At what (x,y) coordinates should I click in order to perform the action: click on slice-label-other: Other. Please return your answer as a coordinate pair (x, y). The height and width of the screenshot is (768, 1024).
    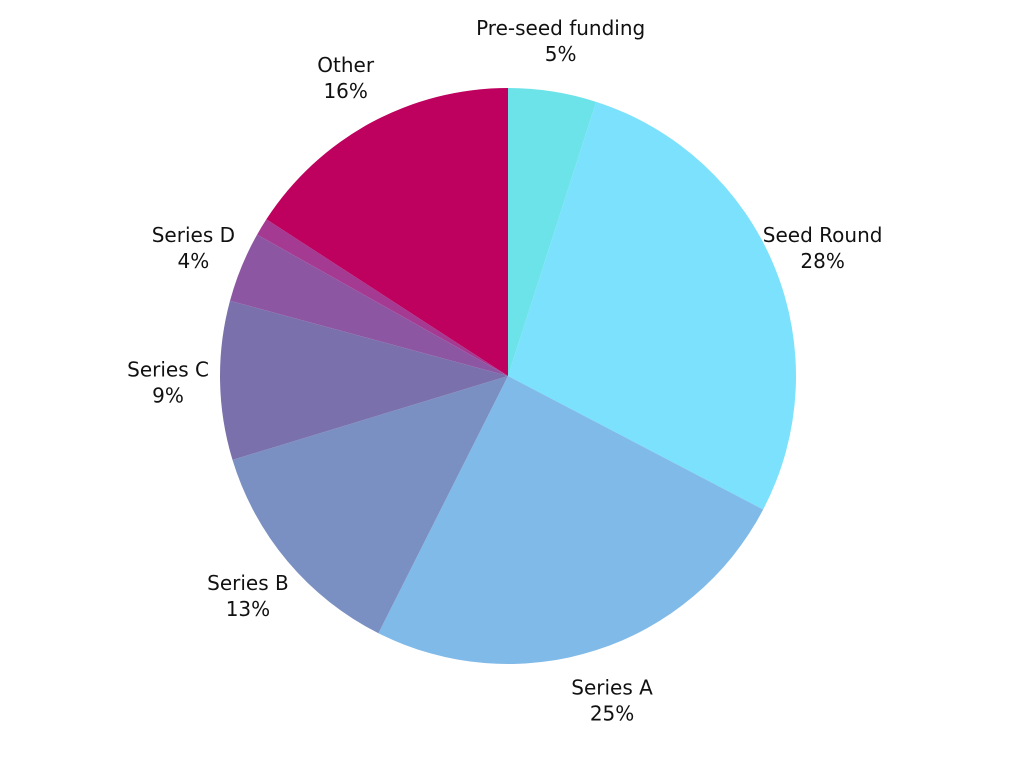
    Looking at the image, I should click on (346, 65).